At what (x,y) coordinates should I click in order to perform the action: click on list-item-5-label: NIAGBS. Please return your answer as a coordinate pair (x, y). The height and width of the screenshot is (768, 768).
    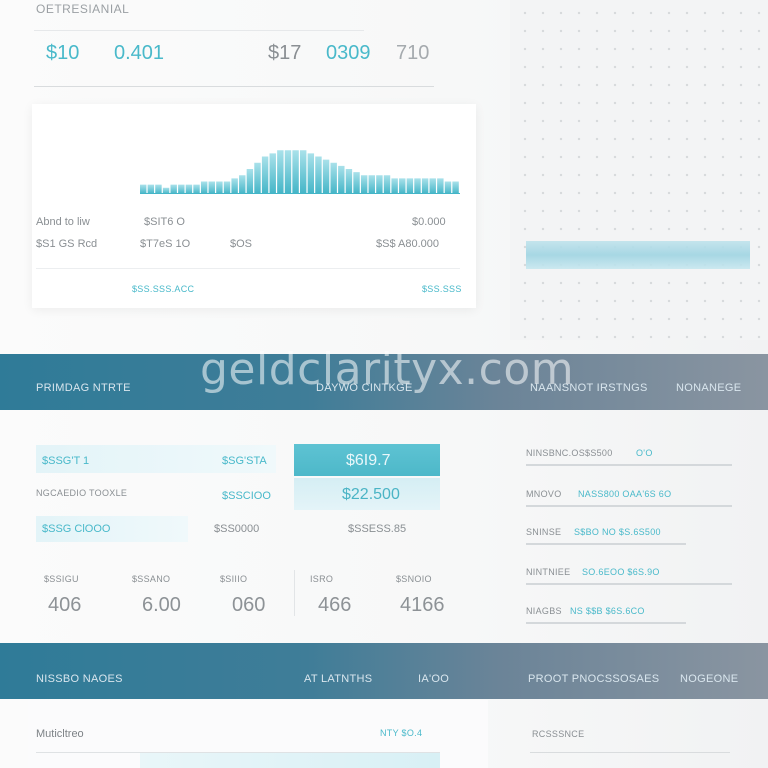
    Looking at the image, I should click on (544, 611).